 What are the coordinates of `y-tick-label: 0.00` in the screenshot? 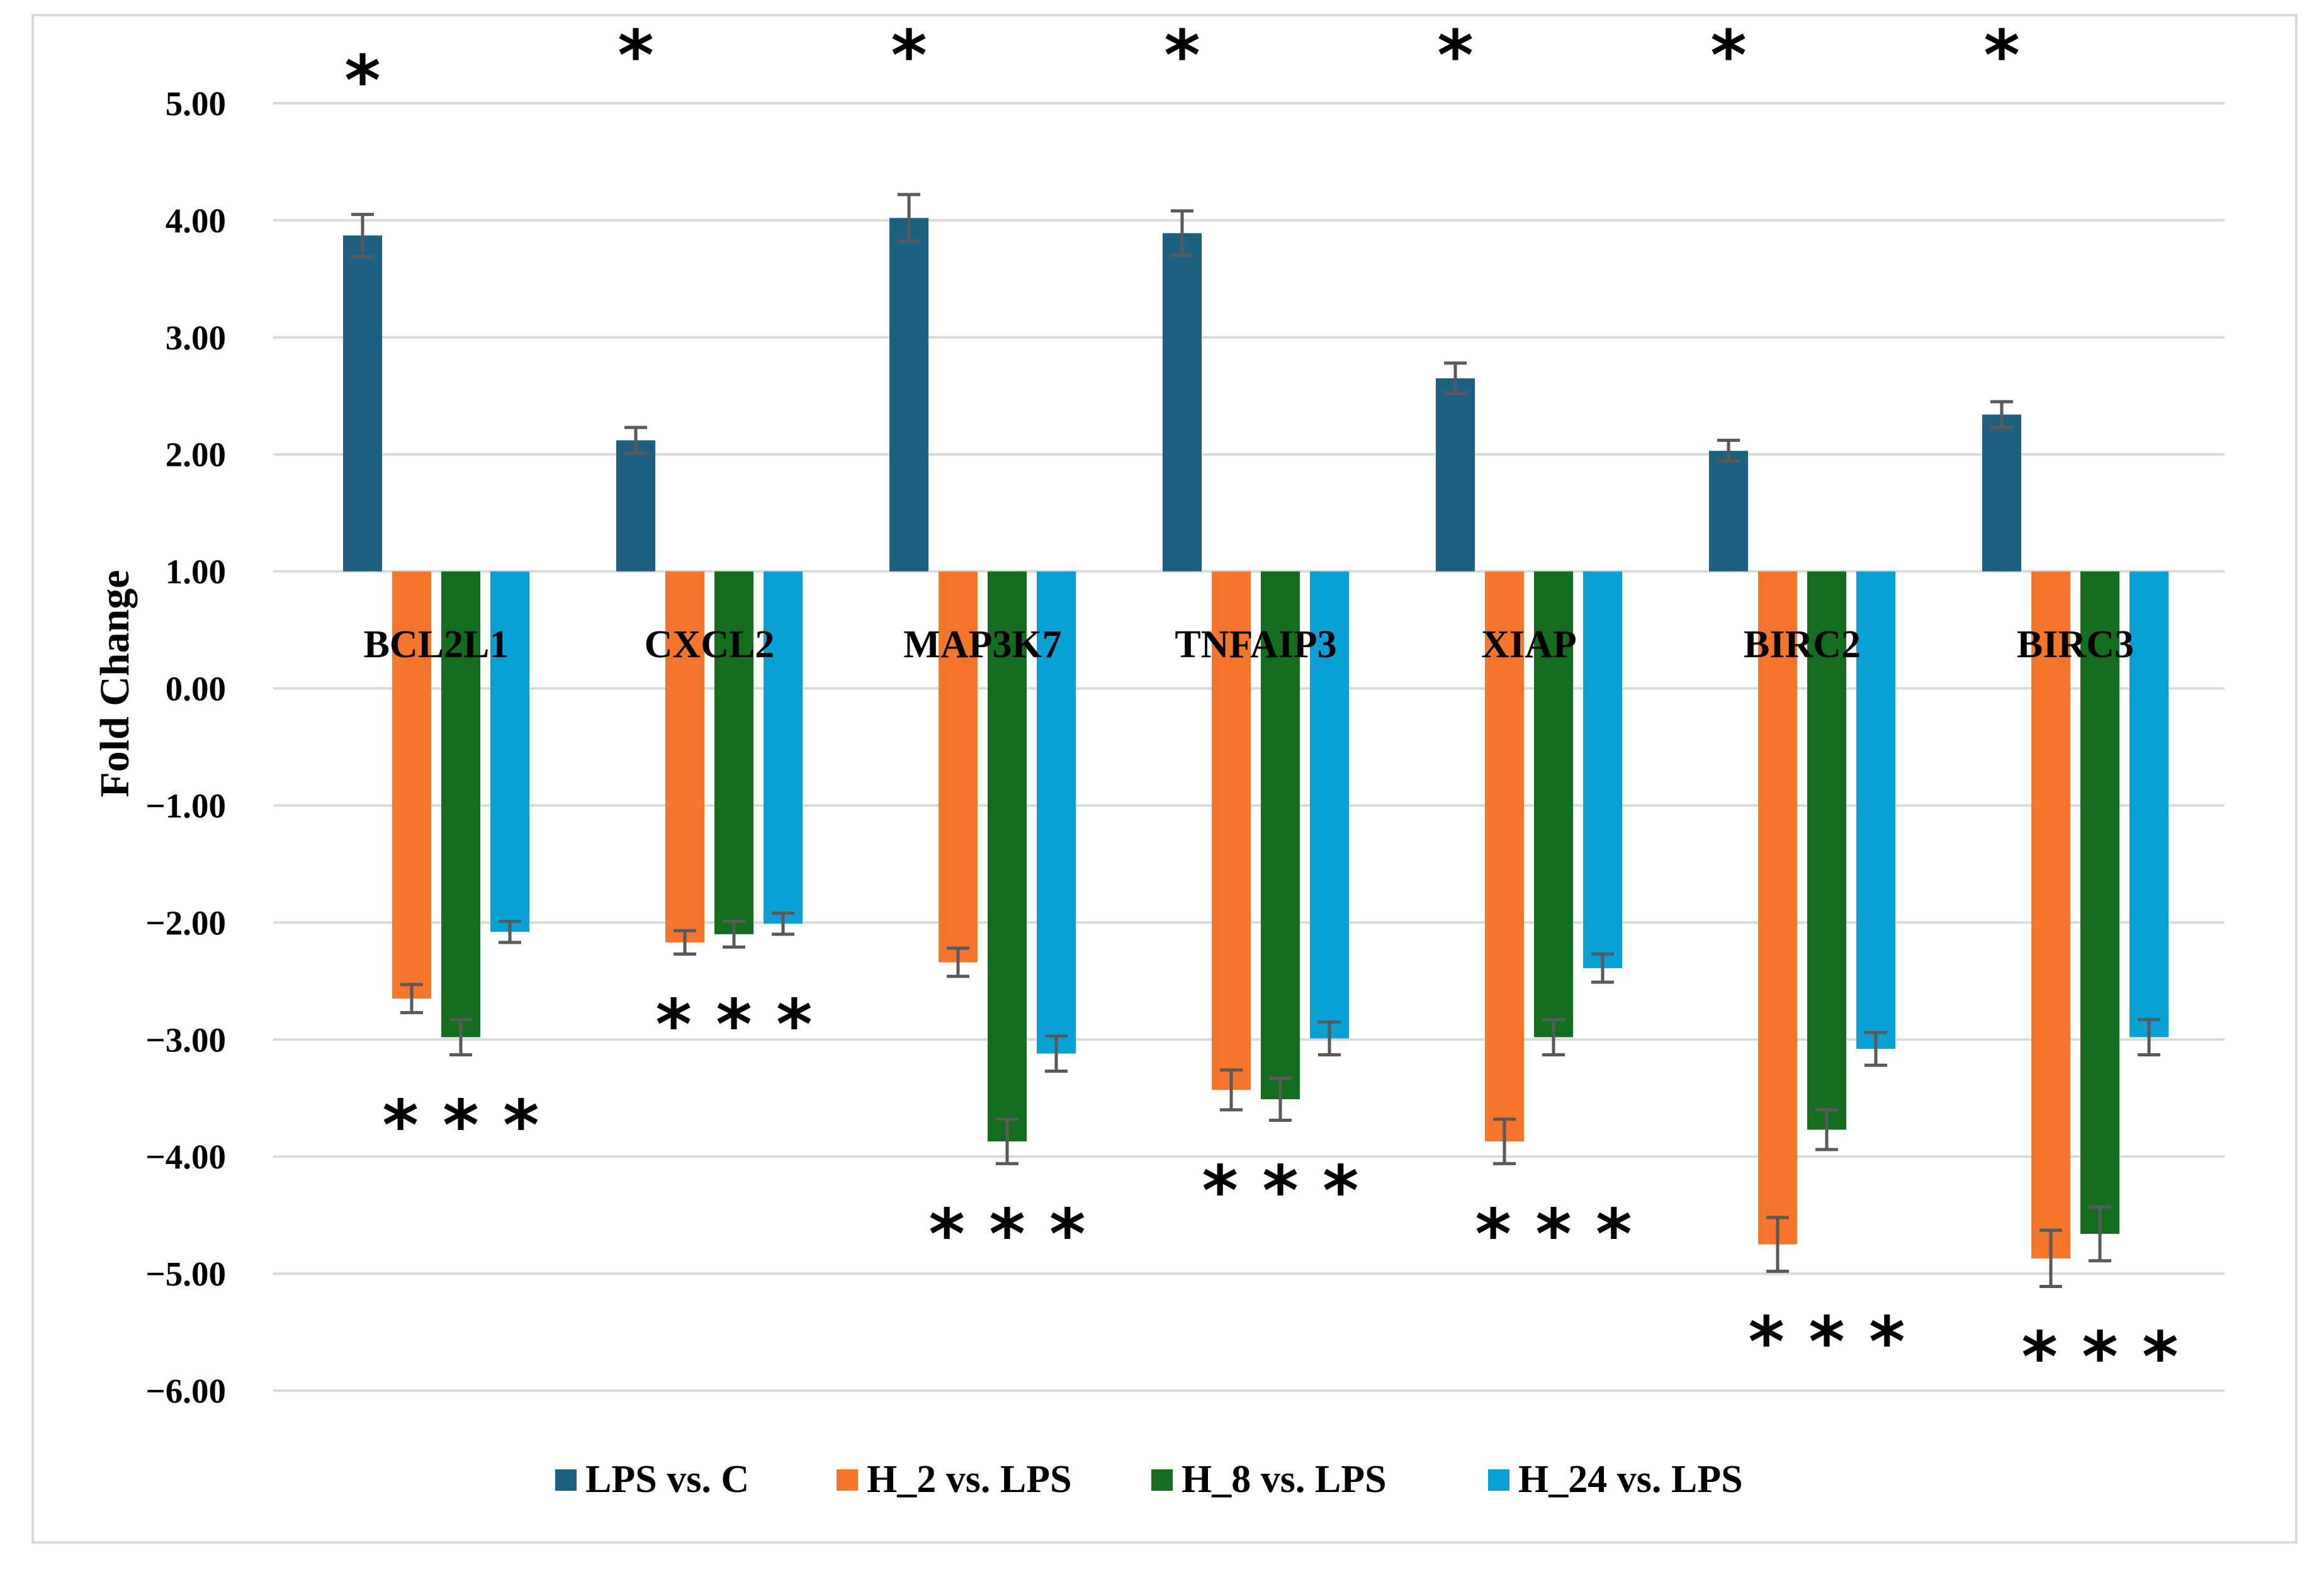 It's located at (196, 689).